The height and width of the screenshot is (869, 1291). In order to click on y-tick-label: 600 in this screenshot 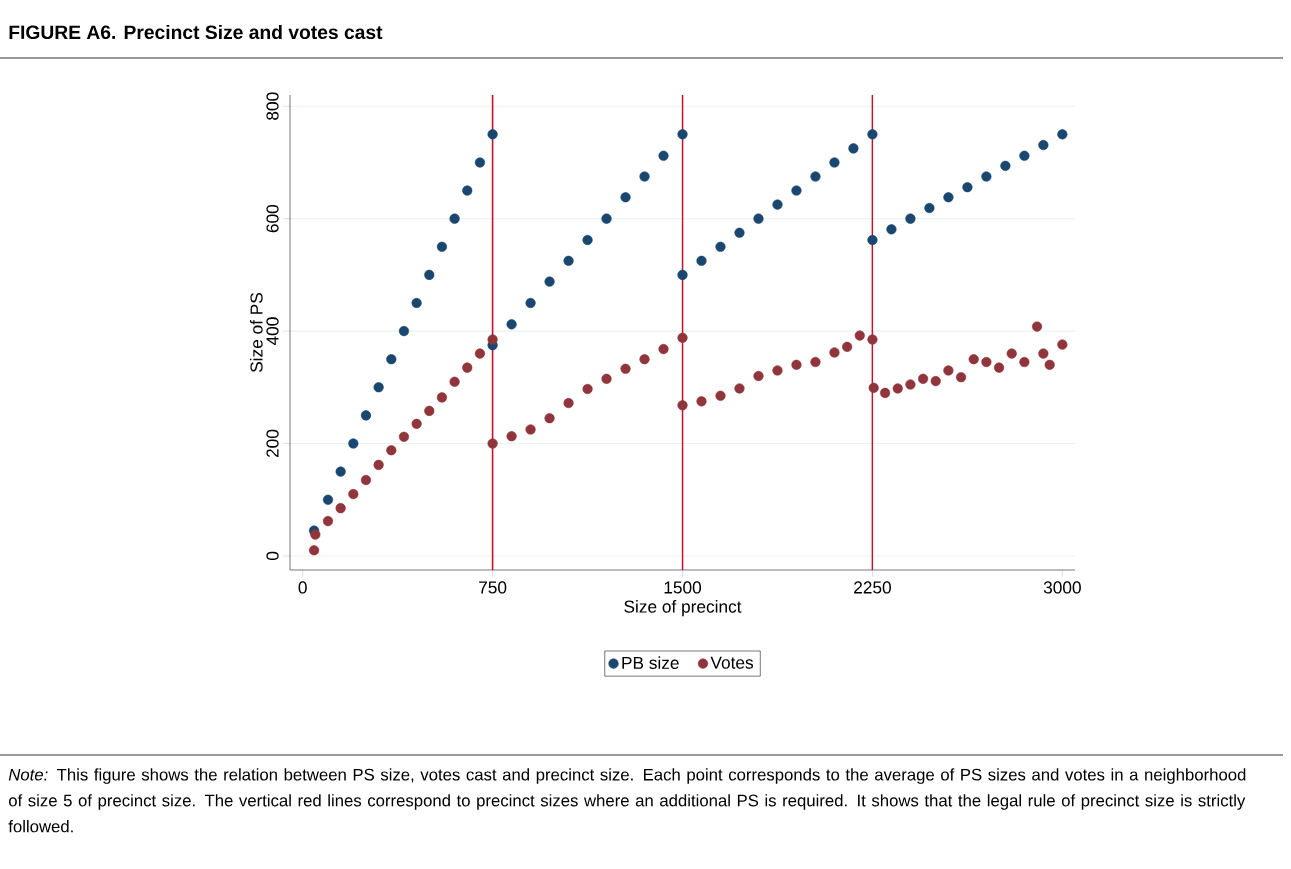, I will do `click(272, 218)`.